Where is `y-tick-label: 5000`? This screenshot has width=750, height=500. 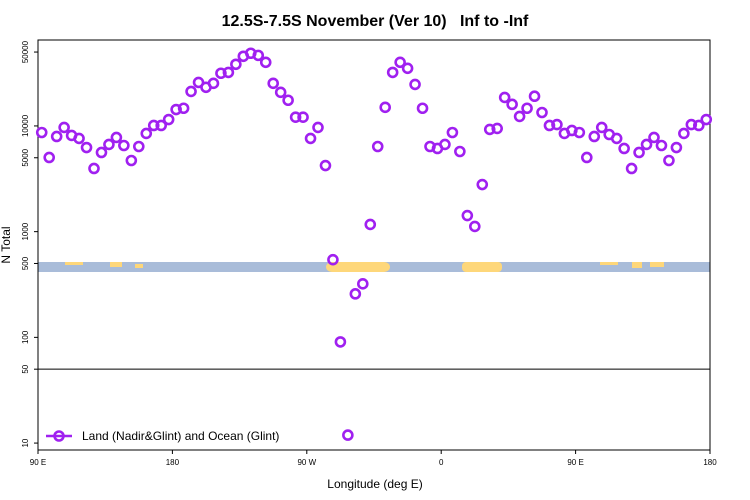
y-tick-label: 5000 is located at coordinates (25, 157).